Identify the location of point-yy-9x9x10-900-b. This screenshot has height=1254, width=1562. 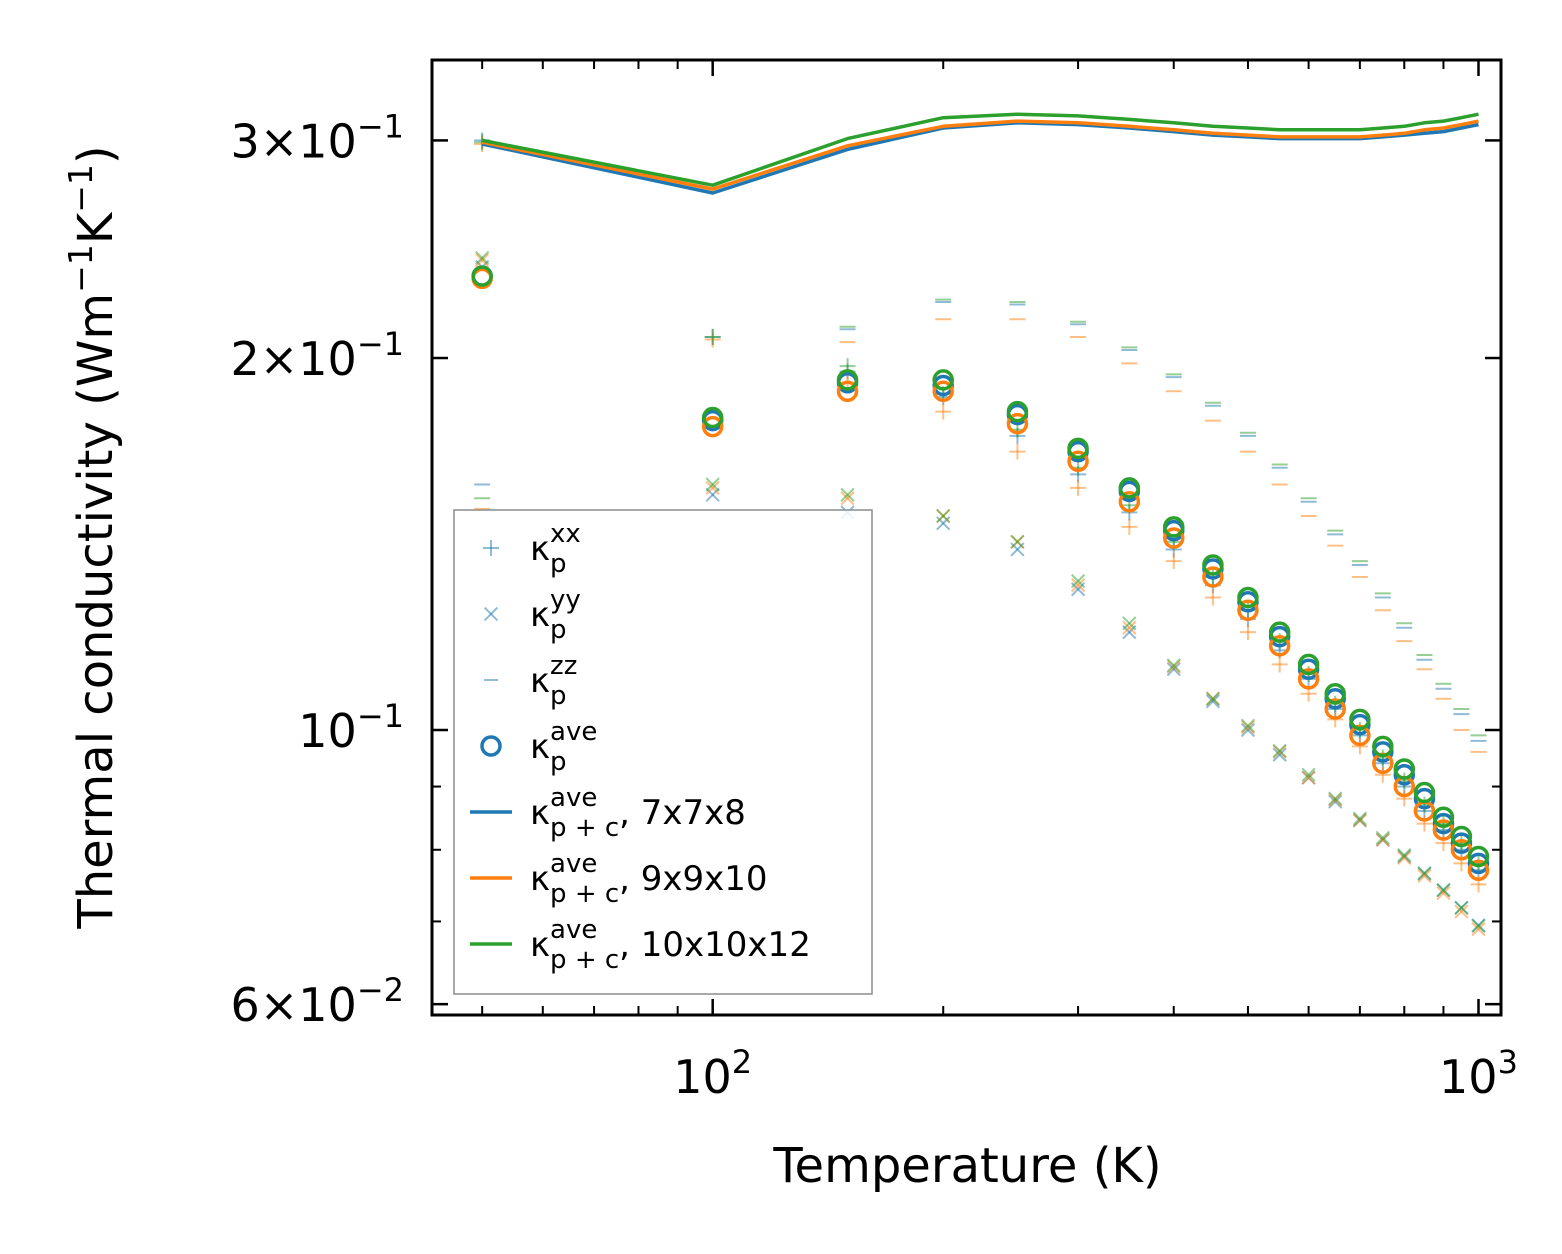
(1443, 893).